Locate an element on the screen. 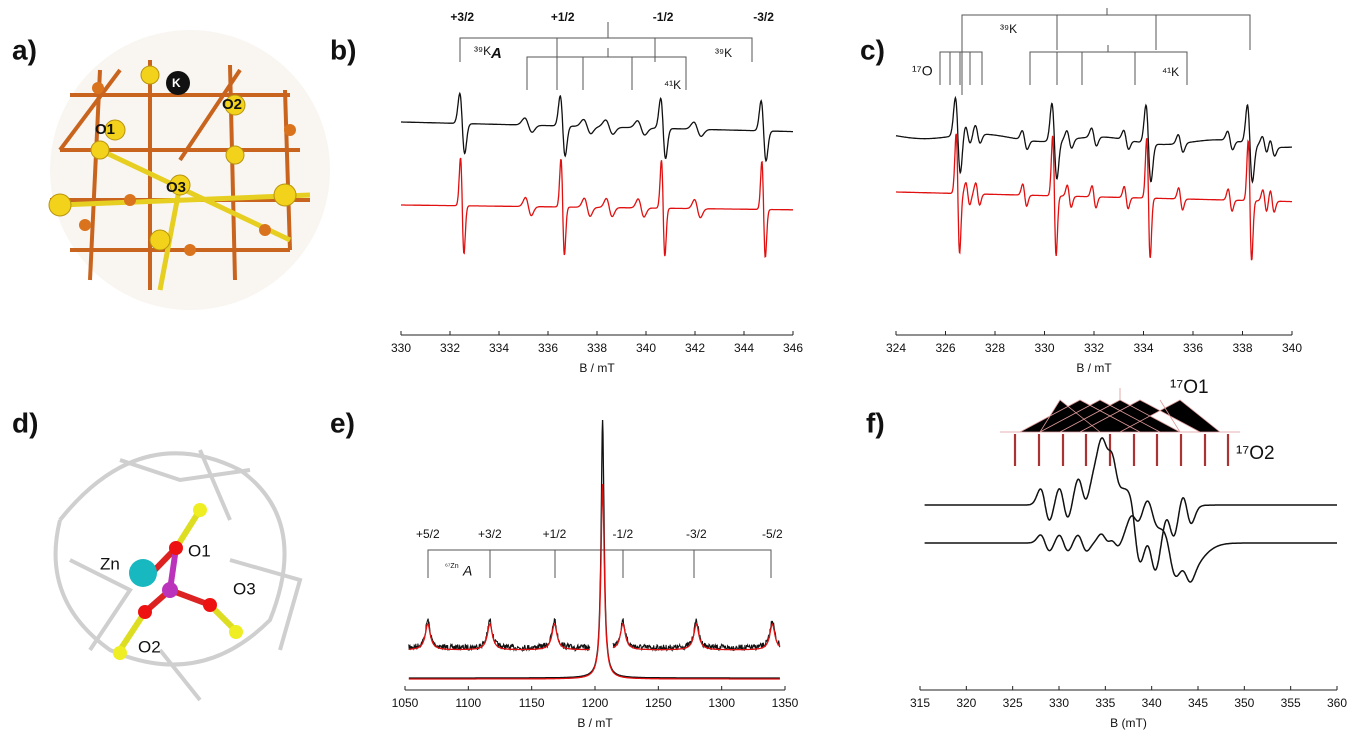  x-tick-label: 360 is located at coordinates (1337, 703).